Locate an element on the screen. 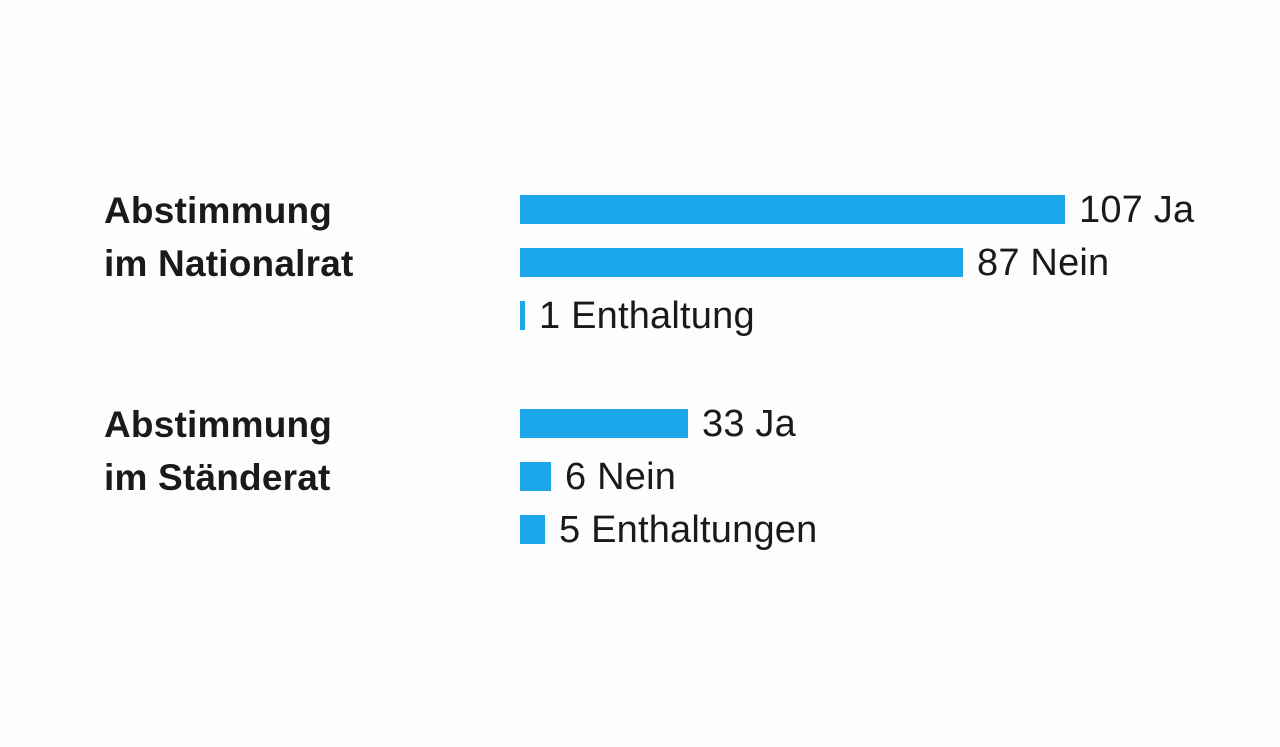 Image resolution: width=1280 pixels, height=747 pixels. bar-row: 87 Nein is located at coordinates (857, 262).